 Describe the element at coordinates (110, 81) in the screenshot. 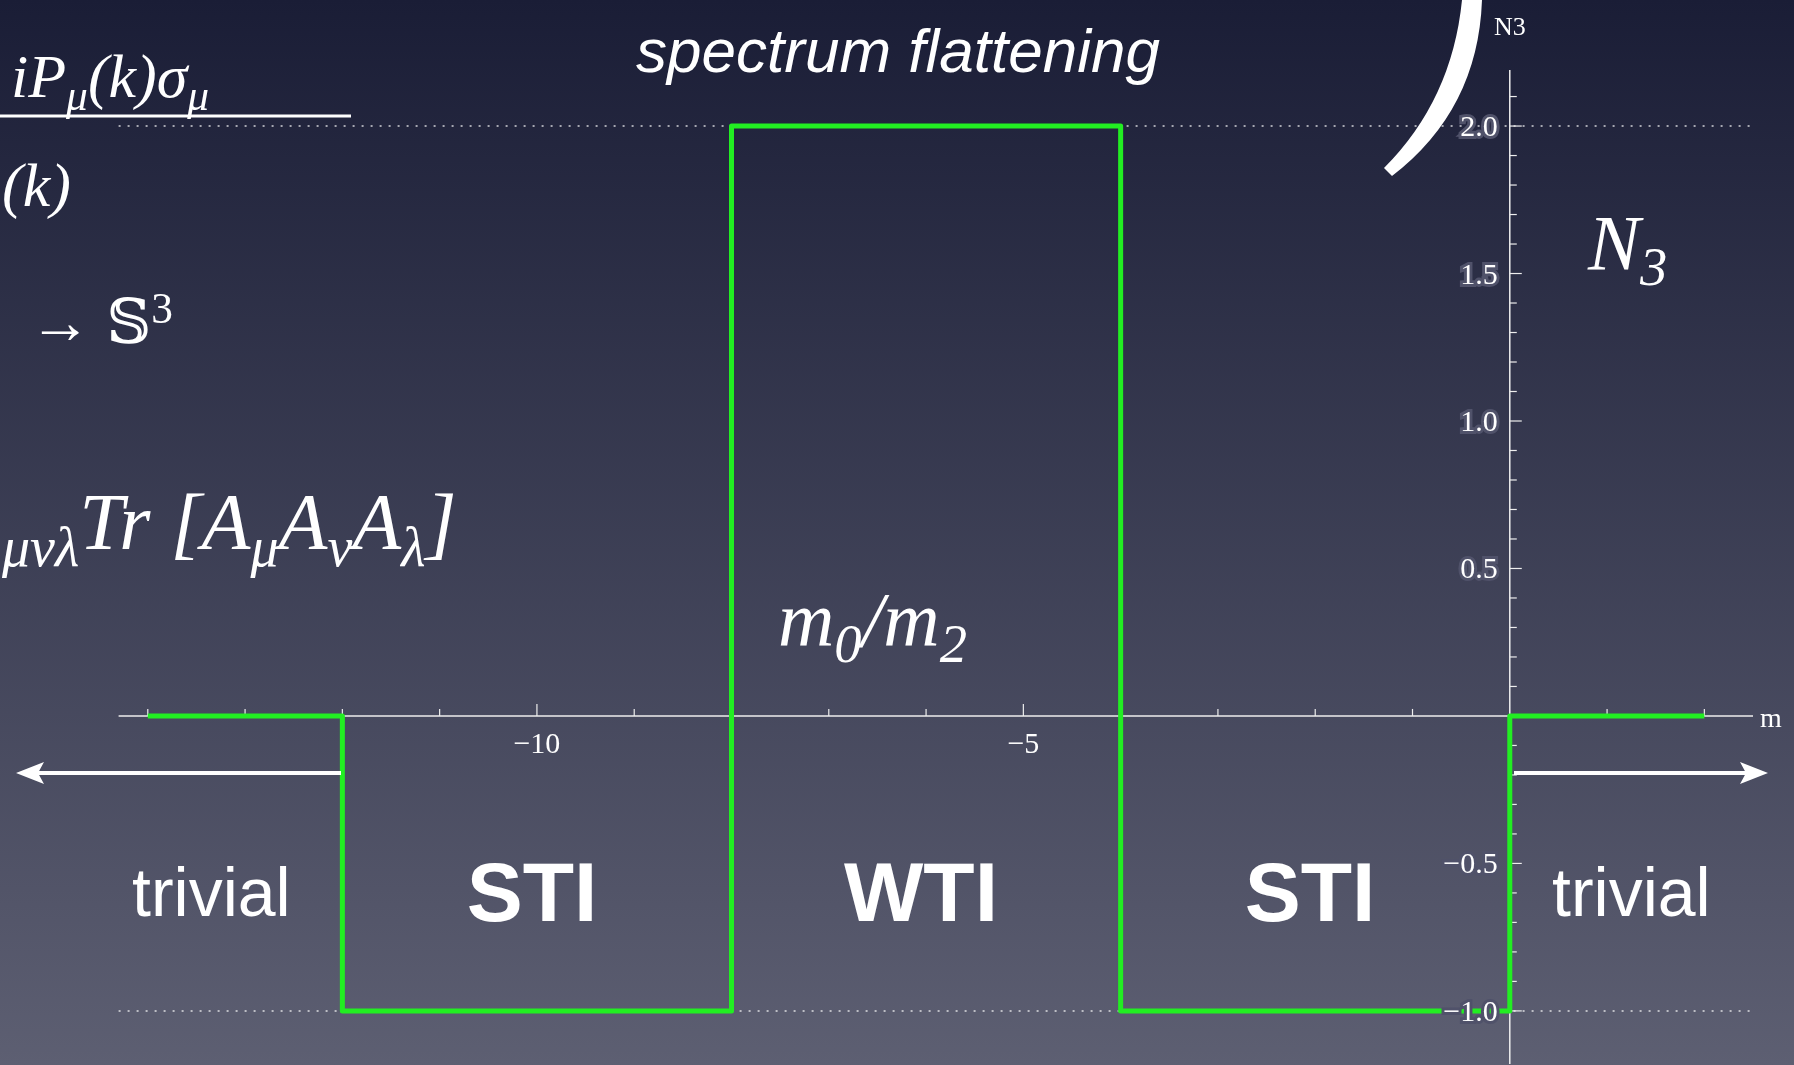

I see `annotation: iP$_{μ}$(k)σ$_{μ}$` at that location.